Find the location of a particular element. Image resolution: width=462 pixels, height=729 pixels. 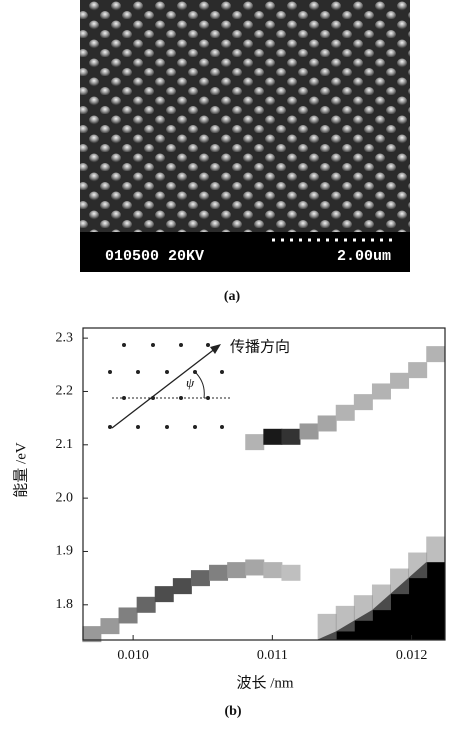

angle-label: ψ is located at coordinates (190, 382).